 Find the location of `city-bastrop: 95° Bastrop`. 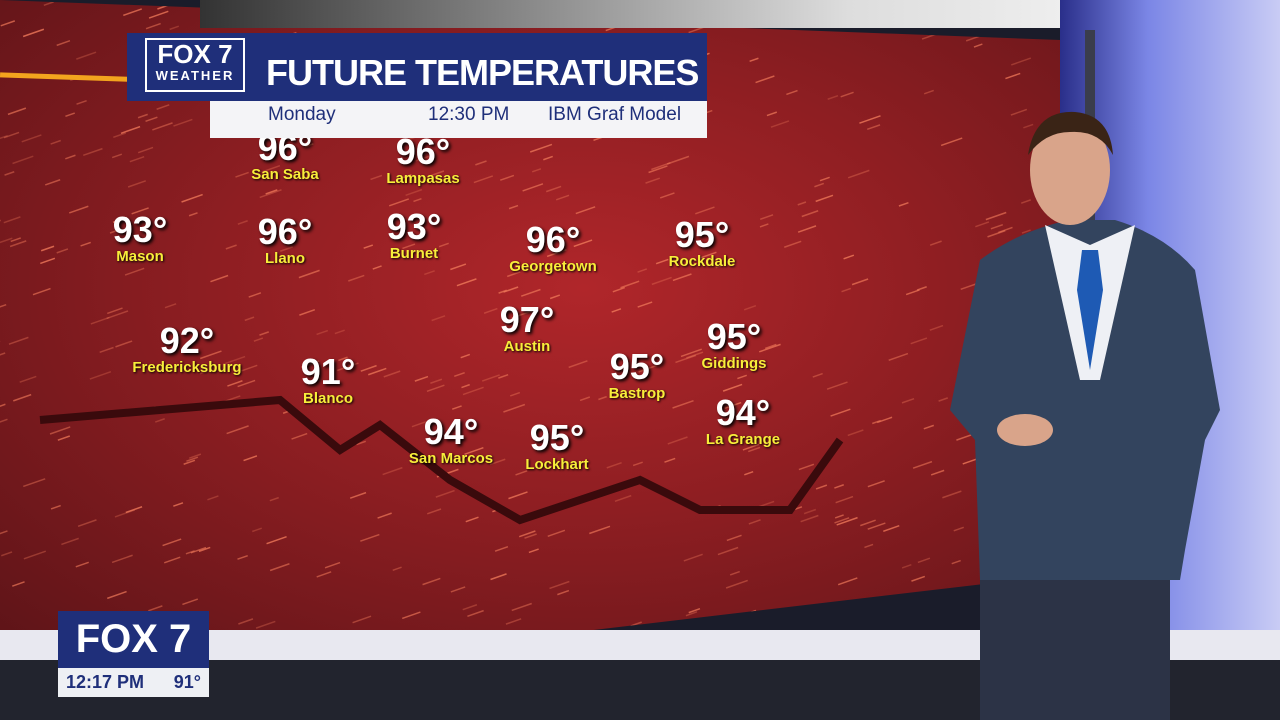

city-bastrop: 95° Bastrop is located at coordinates (637, 374).